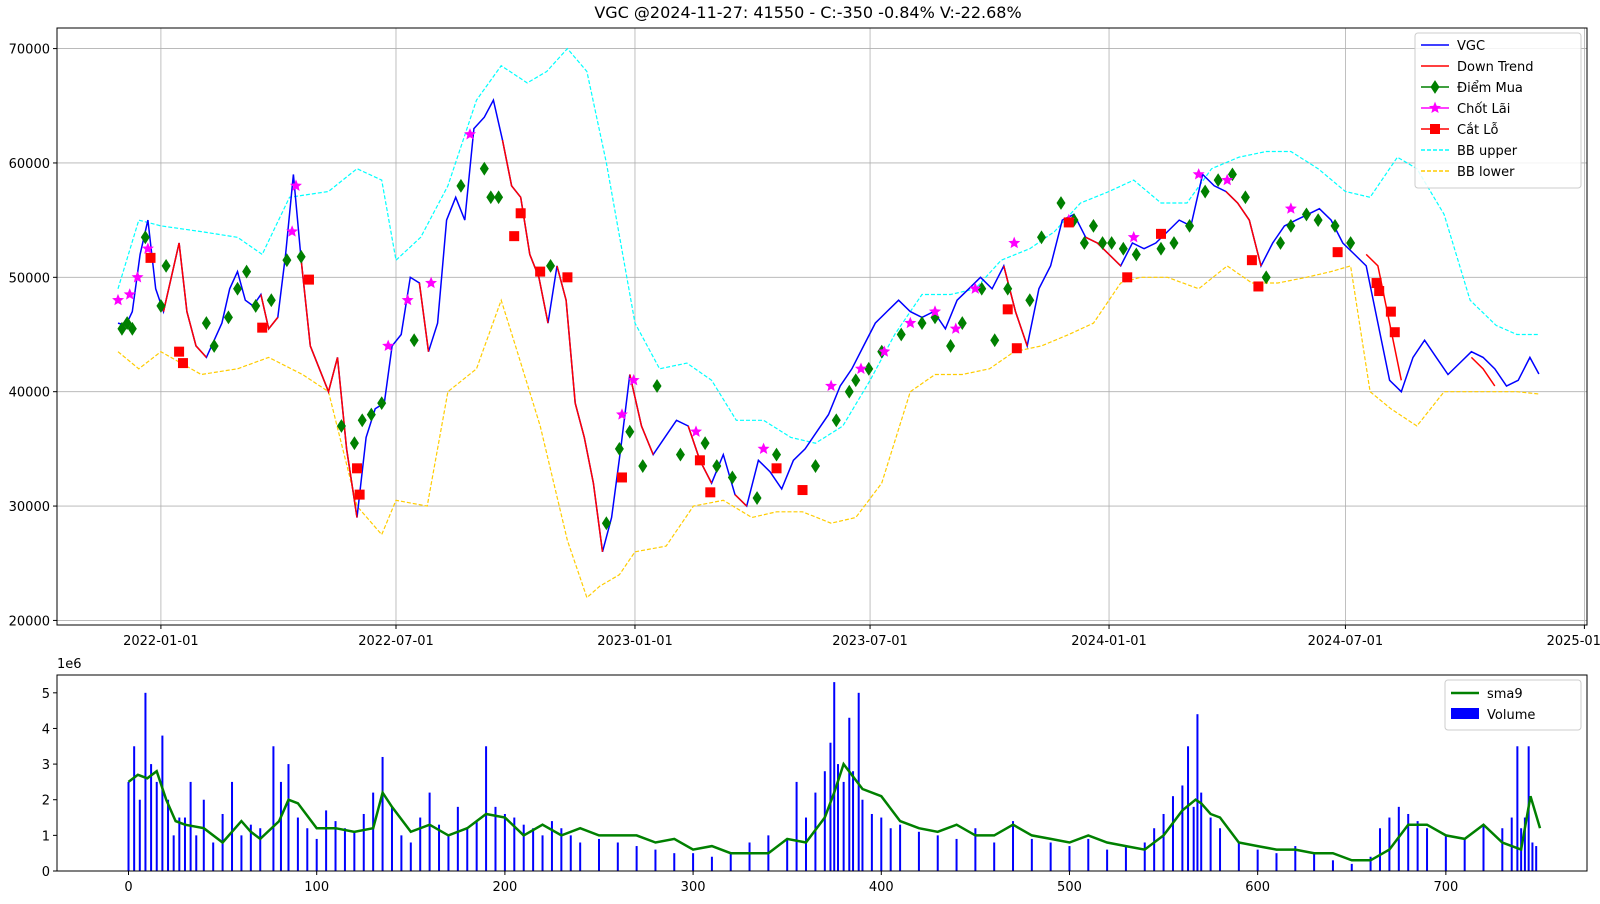 The height and width of the screenshot is (904, 1600). What do you see at coordinates (1505, 694) in the screenshot?
I see `legend-label: sma9` at bounding box center [1505, 694].